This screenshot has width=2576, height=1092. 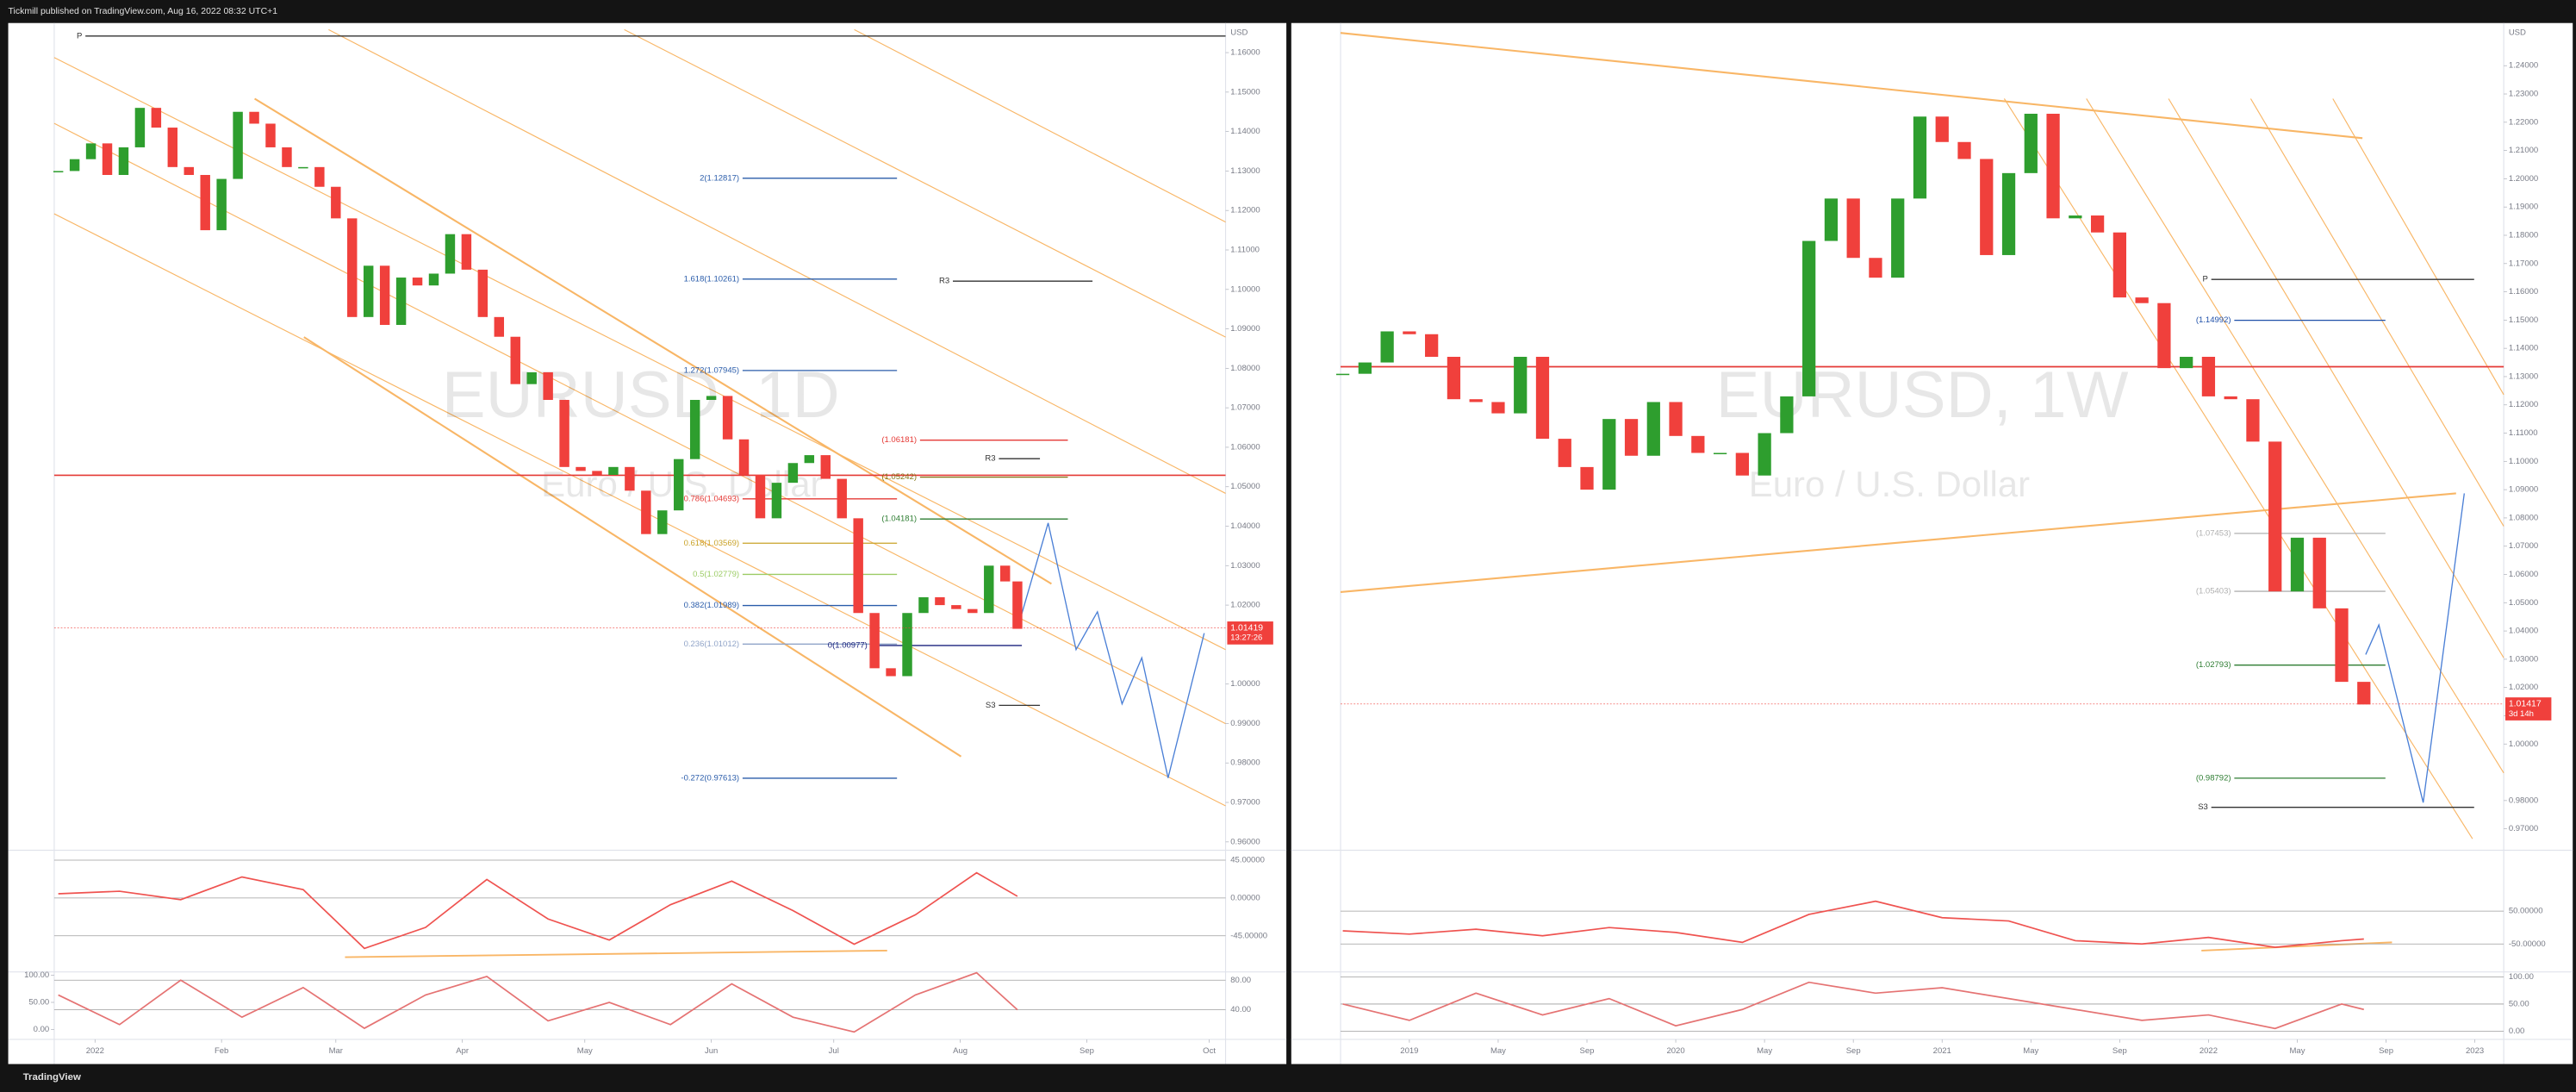 What do you see at coordinates (2526, 912) in the screenshot?
I see `pane-tick-label: 50.00000` at bounding box center [2526, 912].